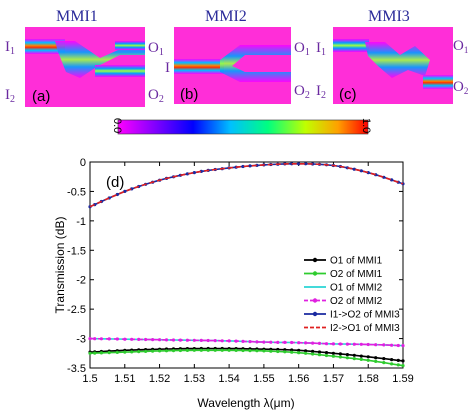 The width and height of the screenshot is (474, 416). I want to click on mmi1-port-o1: O1, so click(156, 49).